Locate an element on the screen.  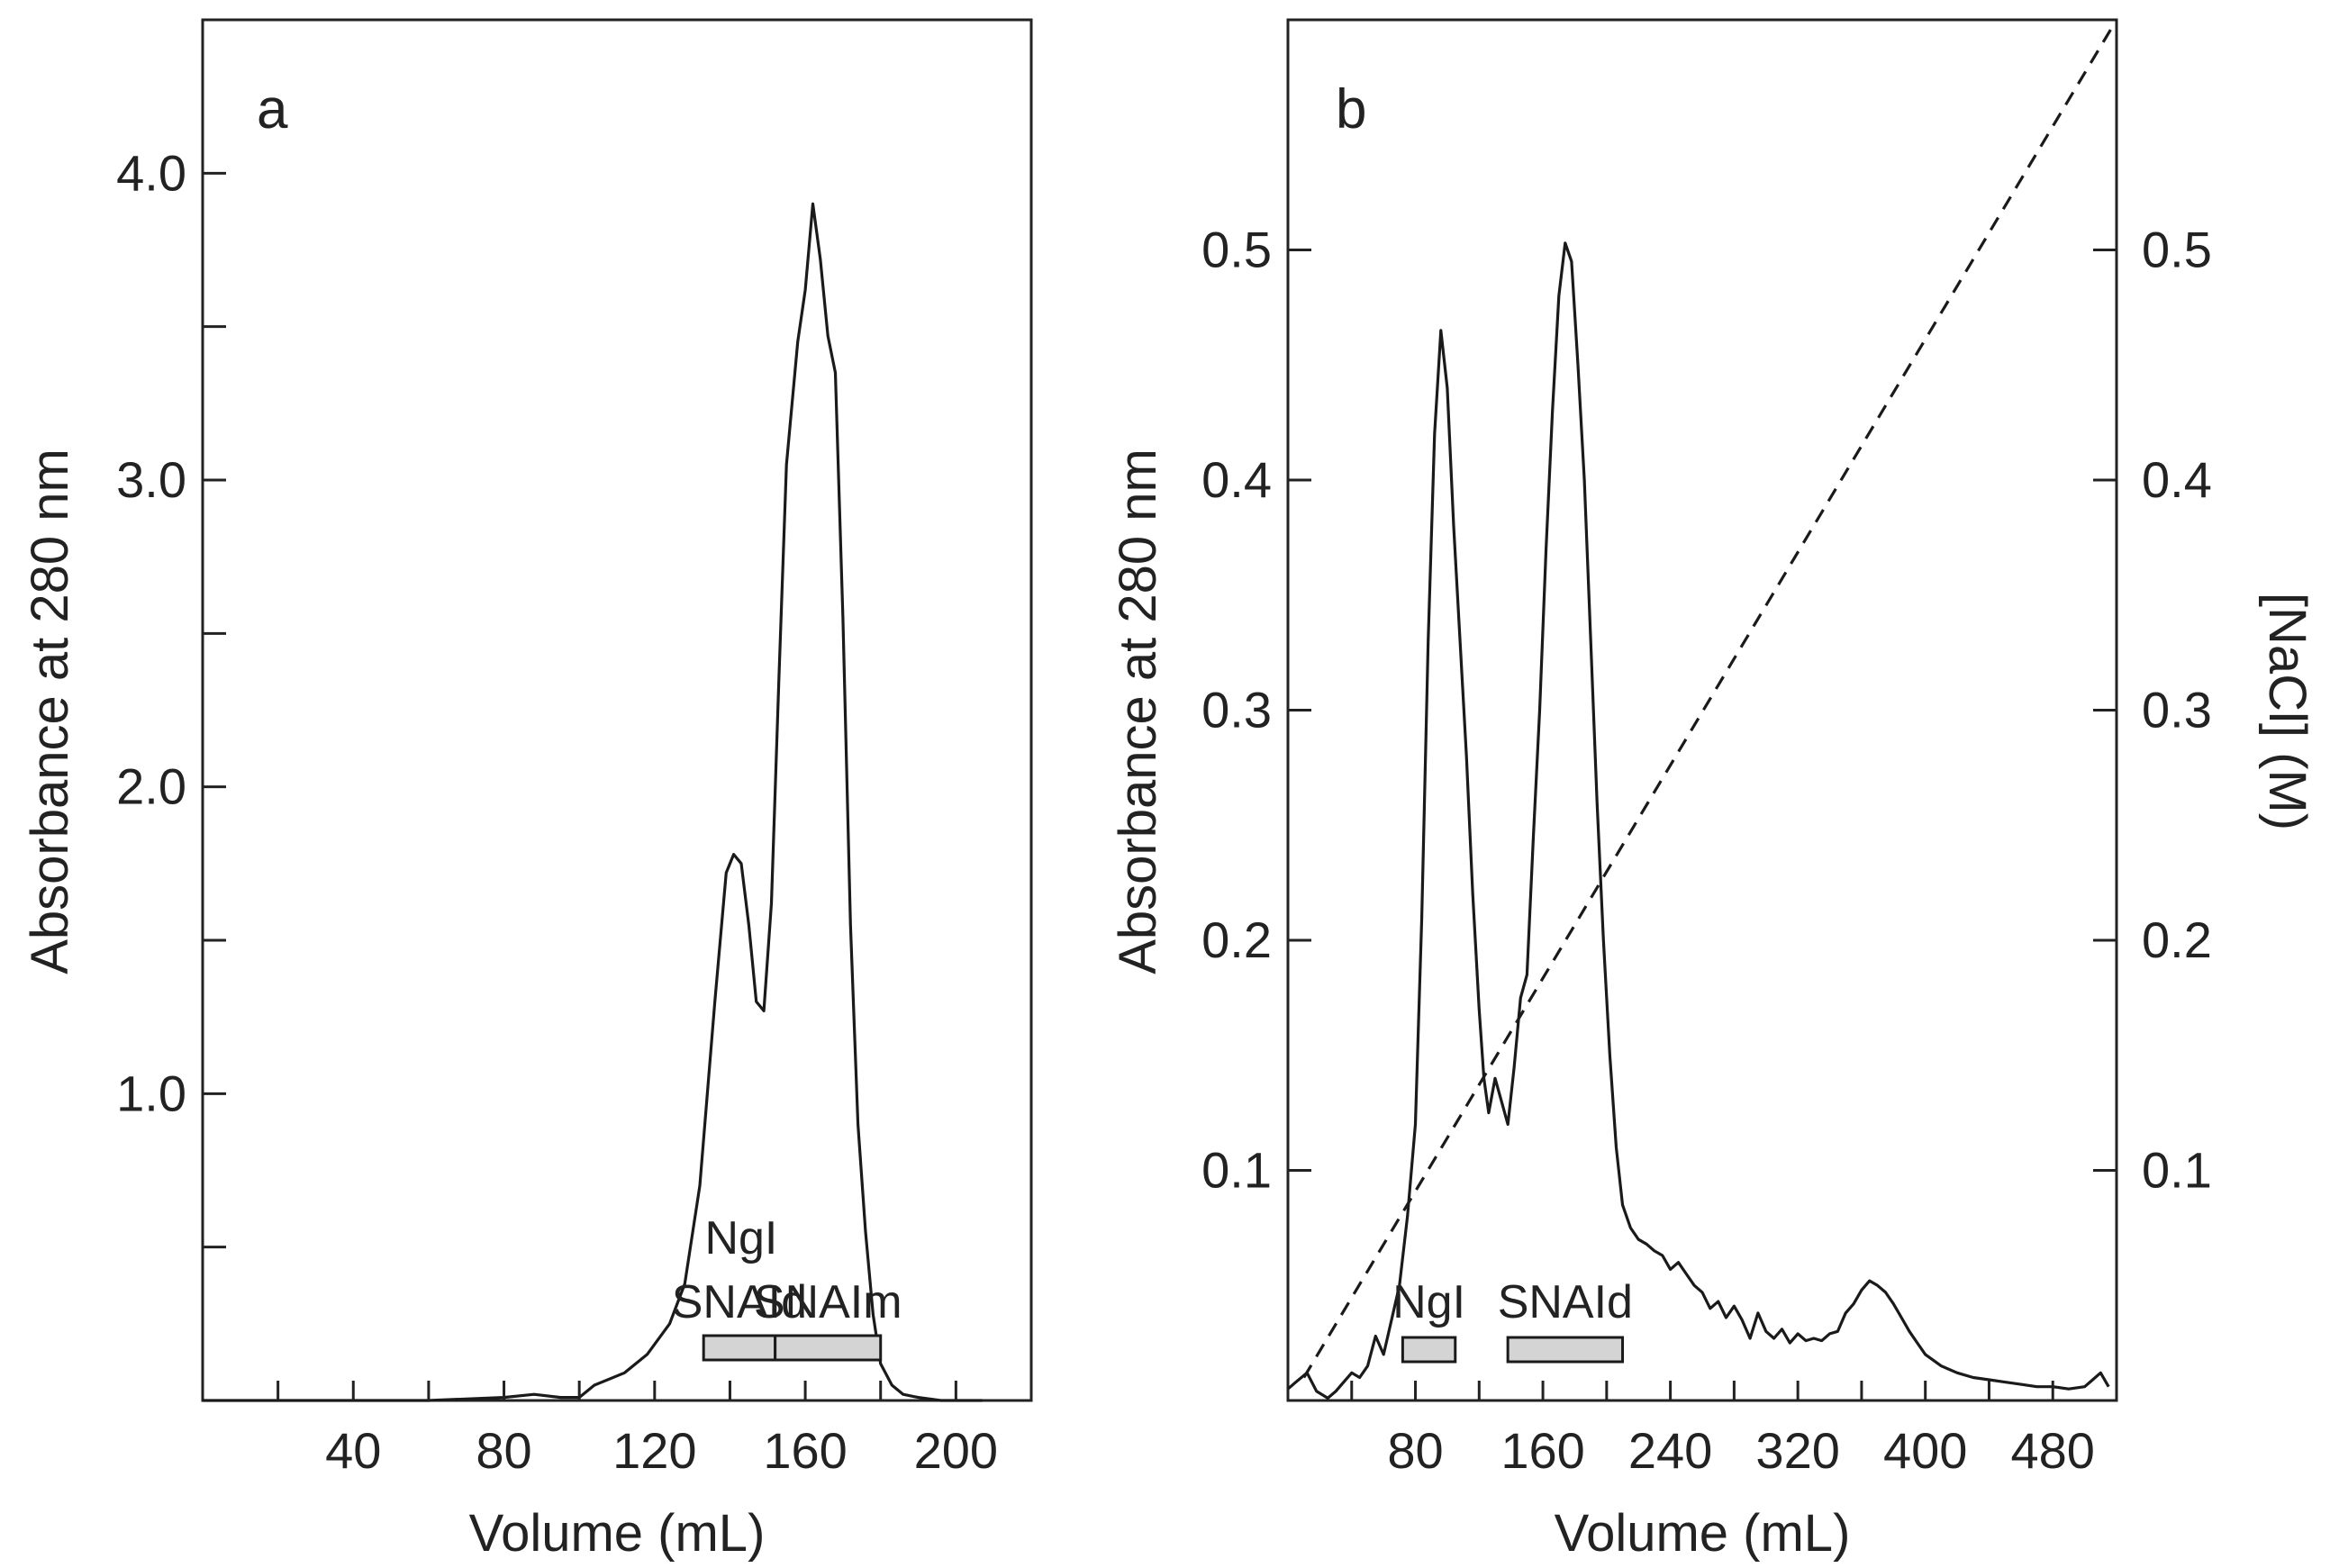
panel-a-y-axis-label: Absorbance at 280 nm is located at coordinates (50, 711).